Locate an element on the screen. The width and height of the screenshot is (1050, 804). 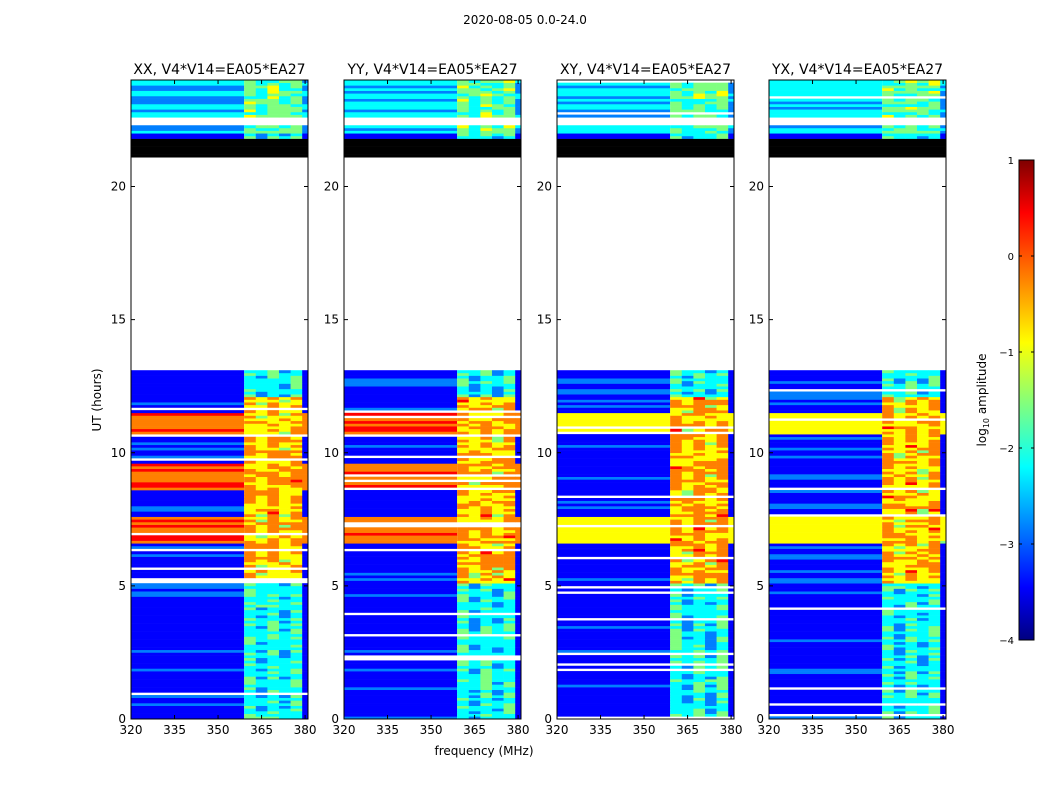
x-axis-label: frequency (MHz) is located at coordinates (483, 751).